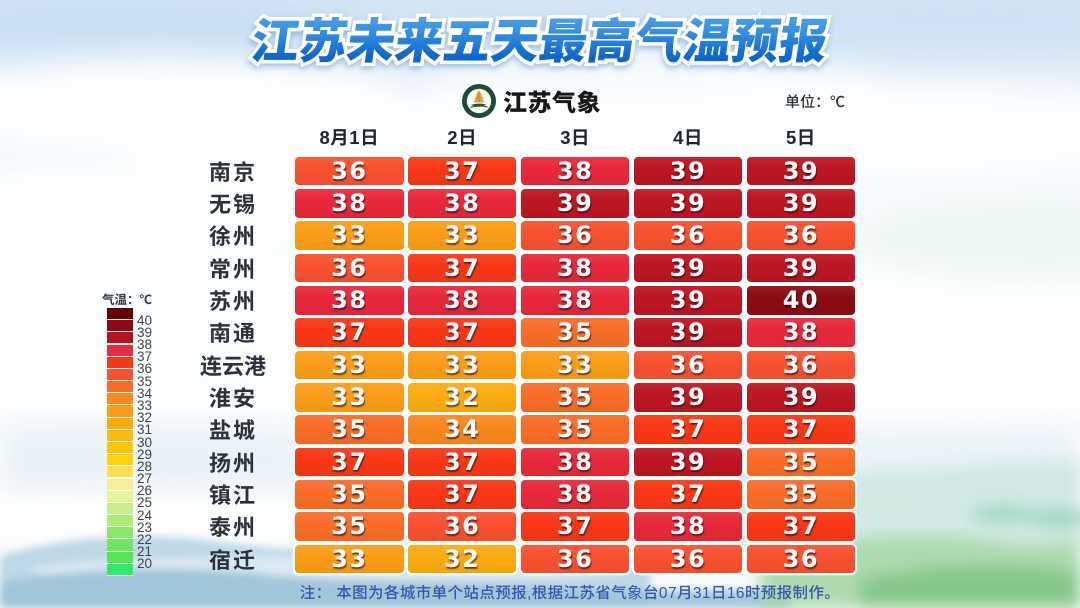 This screenshot has height=608, width=1080. Describe the element at coordinates (540, 38) in the screenshot. I see `page-title: 江苏未来五天最高气温预报 江苏未来五天最高气温预报` at that location.